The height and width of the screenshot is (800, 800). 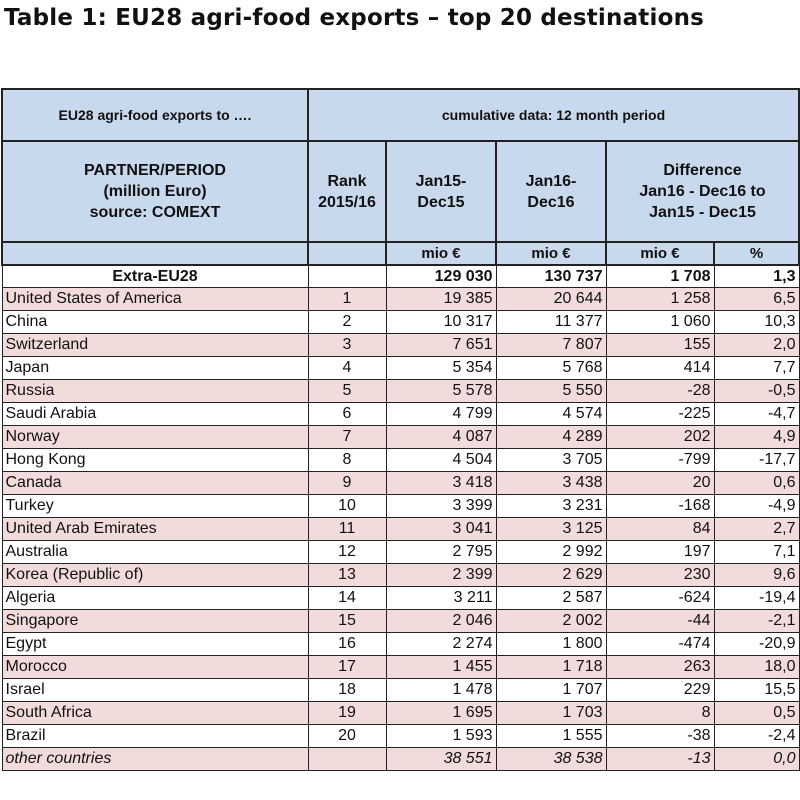 What do you see at coordinates (660, 253) in the screenshot?
I see `unit-mio-3: mio €` at bounding box center [660, 253].